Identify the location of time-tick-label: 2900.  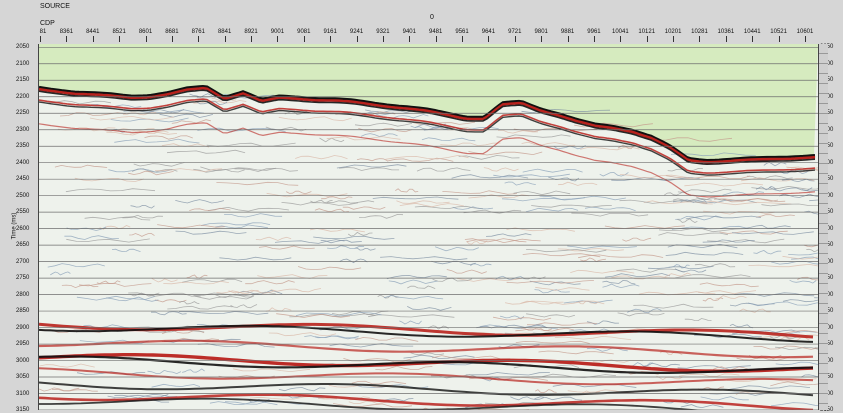
(23, 327).